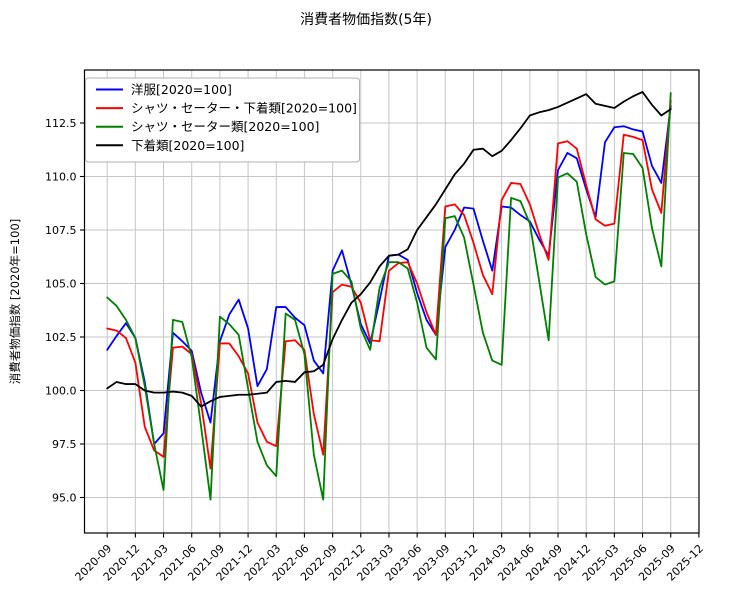  Describe the element at coordinates (244, 108) in the screenshot. I see `legend-item-label: シャツ・セーター・下着類[2020=100]` at that location.